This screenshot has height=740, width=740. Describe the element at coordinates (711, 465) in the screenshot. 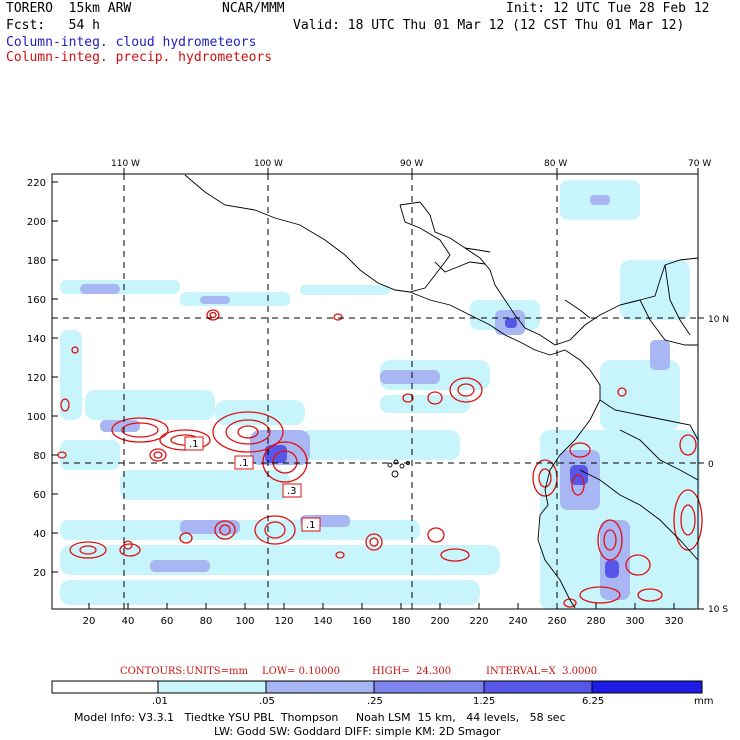

I see `lat-label: 0` at that location.